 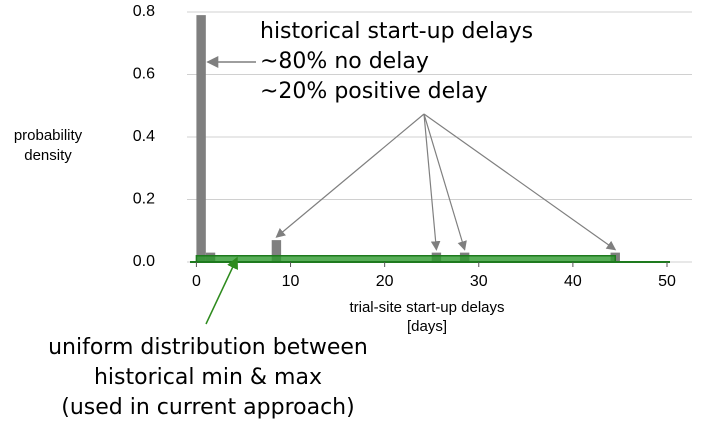 What do you see at coordinates (427, 326) in the screenshot?
I see `x-axis-label: [days]` at bounding box center [427, 326].